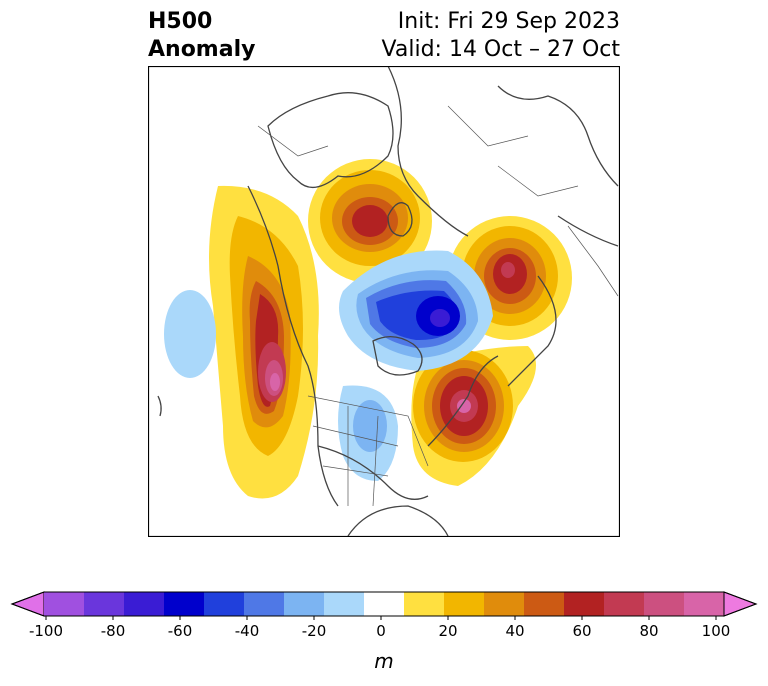  What do you see at coordinates (27, 604) in the screenshot?
I see `colorbar-extend-low` at bounding box center [27, 604].